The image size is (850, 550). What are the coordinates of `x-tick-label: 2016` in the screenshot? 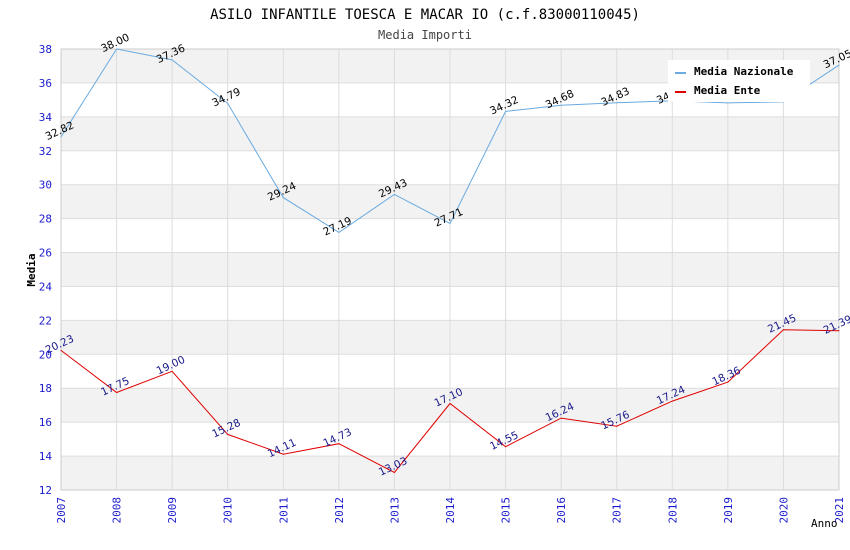 It's located at (561, 510).